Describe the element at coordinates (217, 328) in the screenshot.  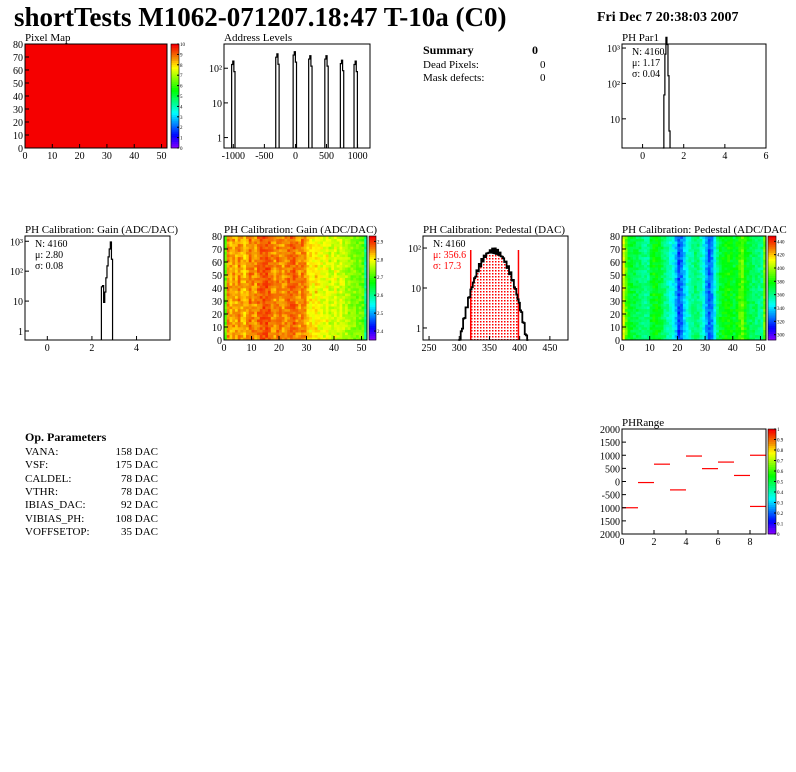
I see `y-tick-label: 10` at that location.